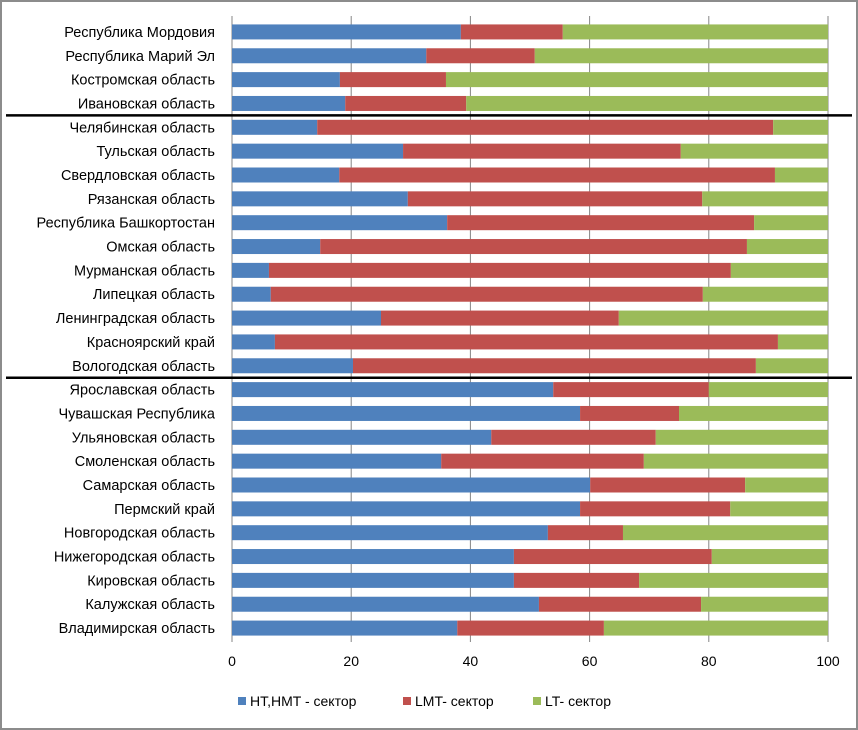 Image resolution: width=858 pixels, height=730 pixels. I want to click on x-tick-label: 100, so click(828, 661).